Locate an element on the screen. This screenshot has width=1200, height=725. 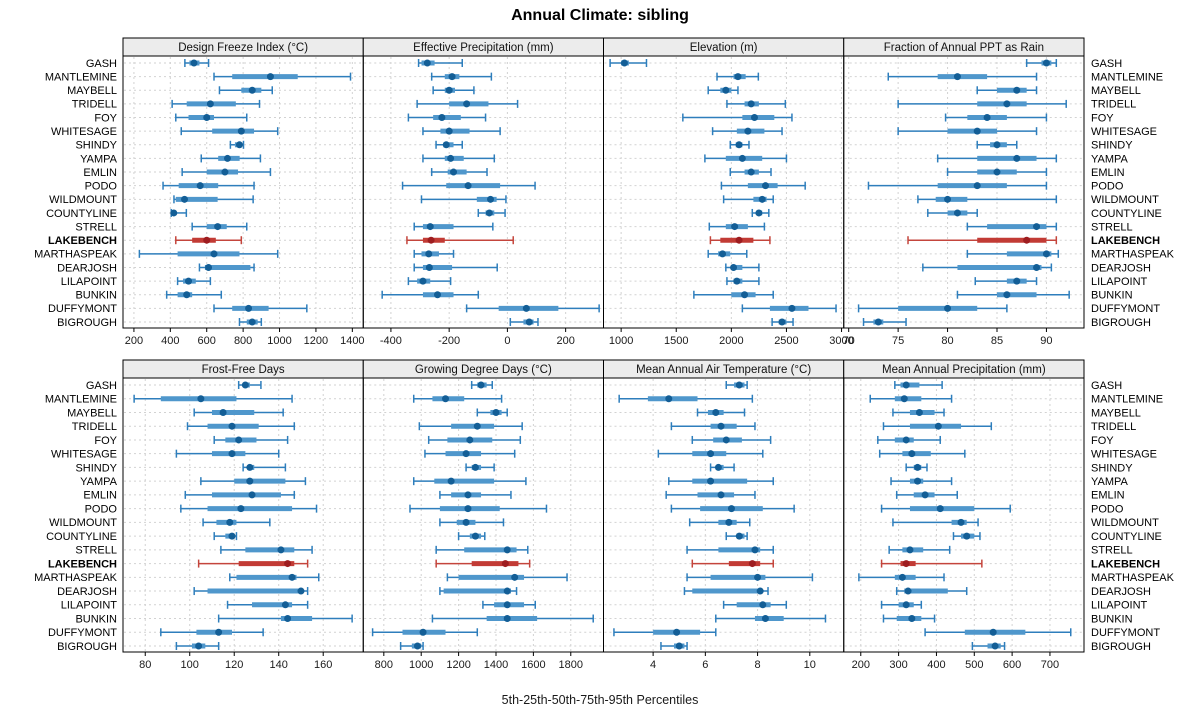
station-label-right: GASH is located at coordinates (1106, 64).